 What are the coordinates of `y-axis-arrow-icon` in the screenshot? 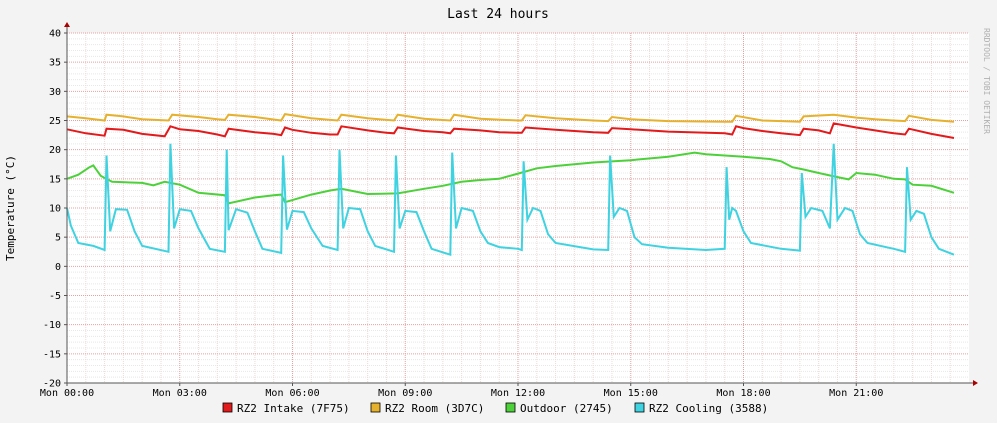 It's located at (67, 24).